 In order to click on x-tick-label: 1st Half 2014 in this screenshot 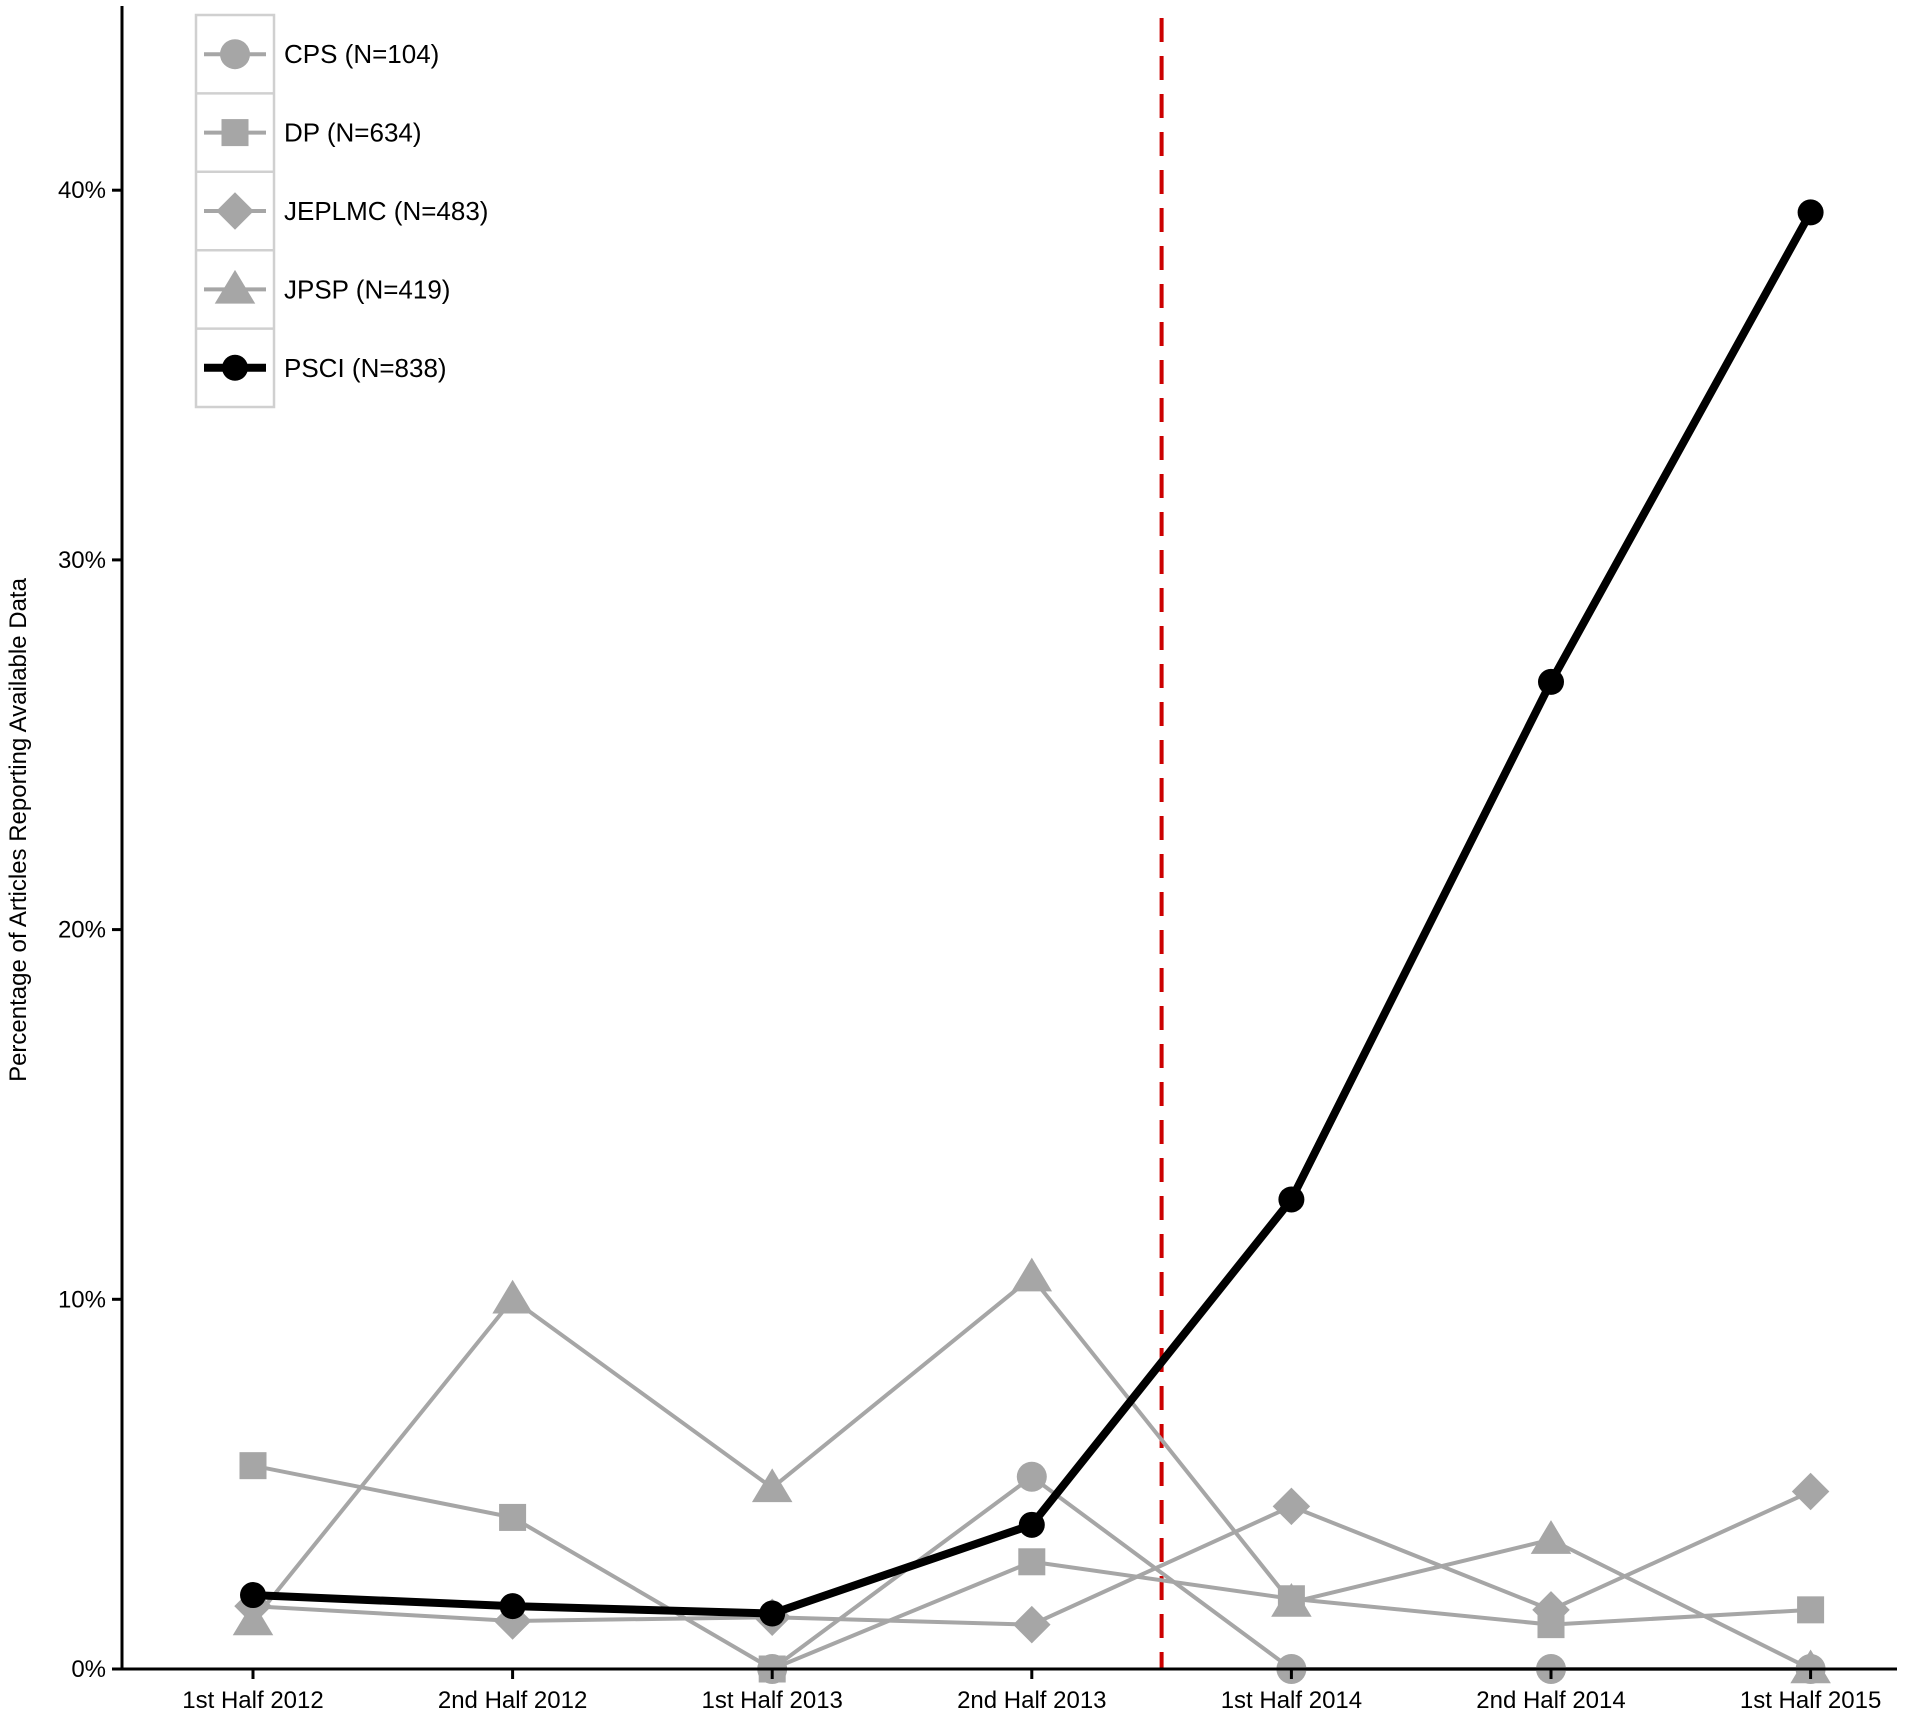, I will do `click(1291, 1700)`.